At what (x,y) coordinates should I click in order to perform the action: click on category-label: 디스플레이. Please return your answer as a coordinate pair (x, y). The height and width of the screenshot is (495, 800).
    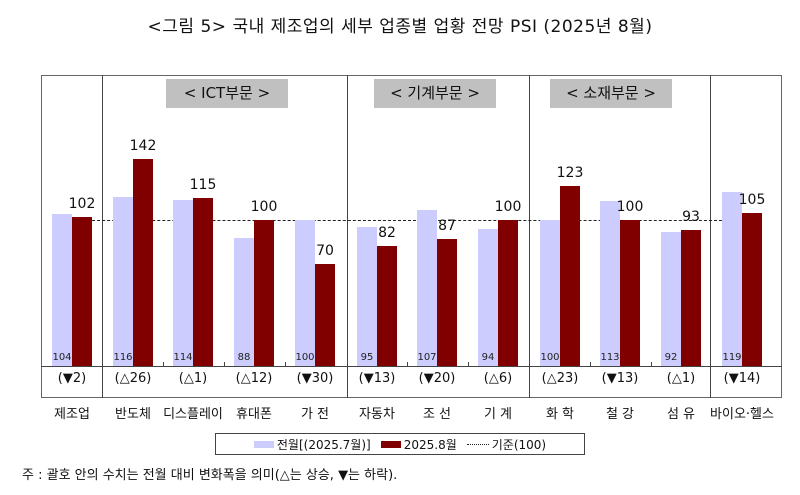
    Looking at the image, I should click on (193, 414).